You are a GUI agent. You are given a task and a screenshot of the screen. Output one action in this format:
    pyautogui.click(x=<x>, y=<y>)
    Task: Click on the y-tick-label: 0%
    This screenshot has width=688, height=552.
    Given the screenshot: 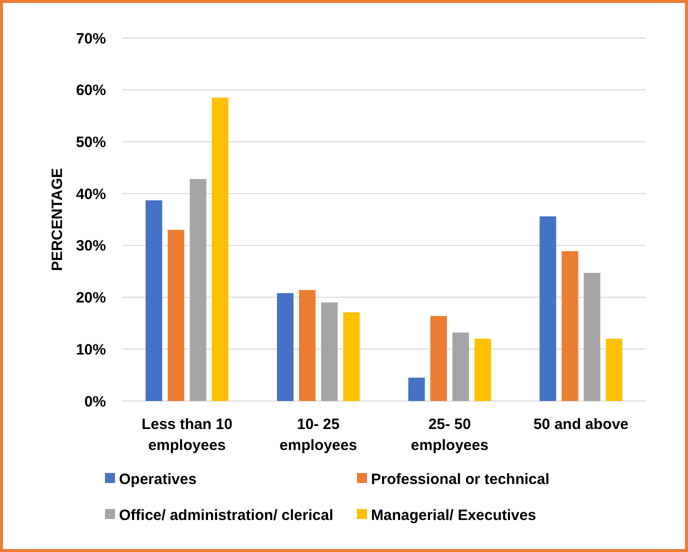 What is the action you would take?
    pyautogui.click(x=95, y=401)
    